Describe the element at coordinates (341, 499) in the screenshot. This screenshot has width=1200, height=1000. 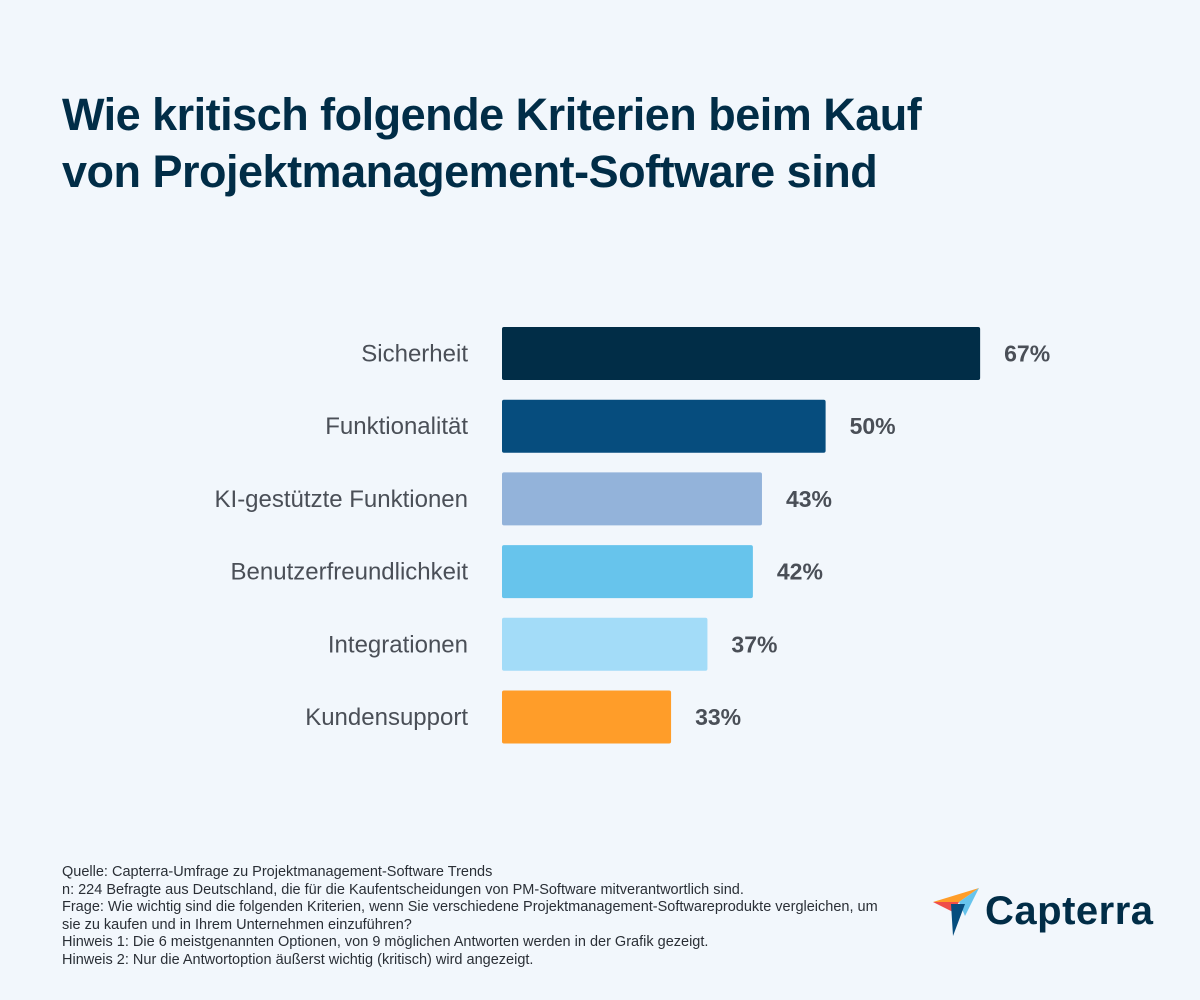
I see `category-label: KI-gestützte Funktionen` at that location.